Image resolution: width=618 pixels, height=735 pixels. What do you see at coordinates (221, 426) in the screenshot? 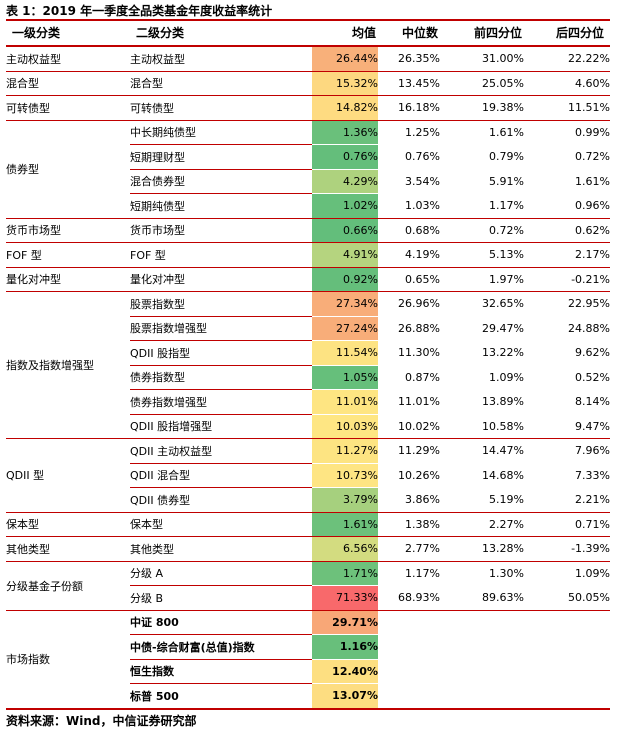
I see `category-level2: QDII 股指增强型` at bounding box center [221, 426].